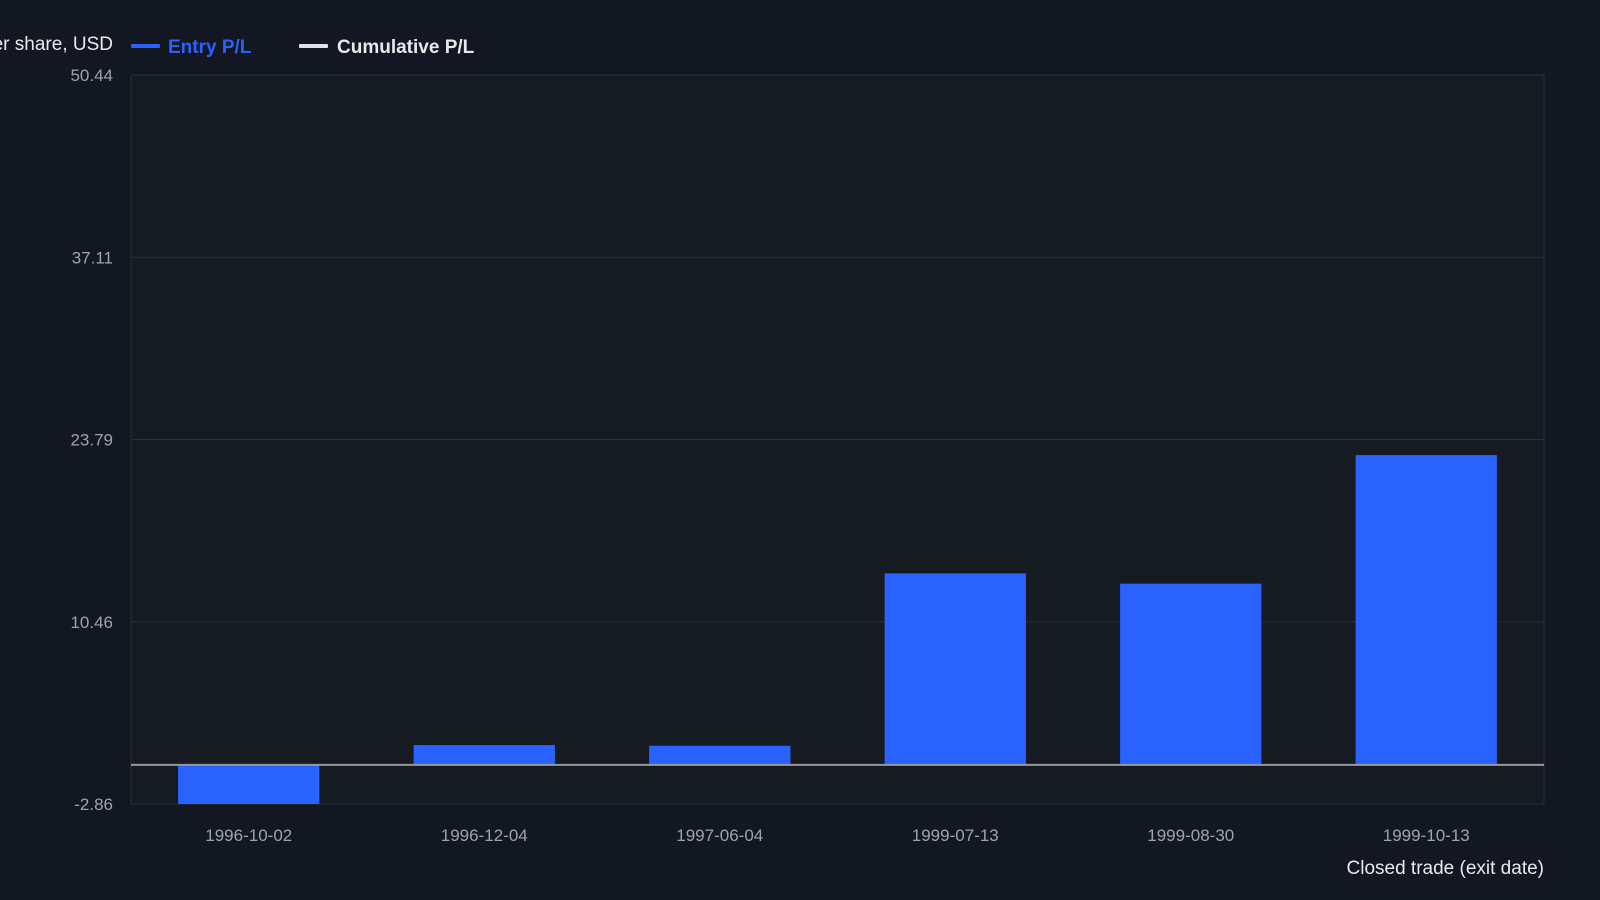 The width and height of the screenshot is (1600, 900). I want to click on x-tick-label: 1999-10-13, so click(1426, 835).